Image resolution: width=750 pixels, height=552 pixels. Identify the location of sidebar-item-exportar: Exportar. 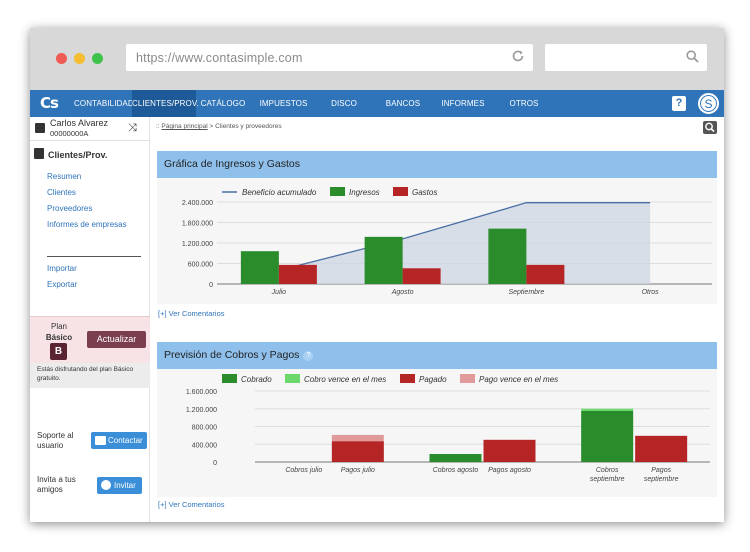
(62, 284).